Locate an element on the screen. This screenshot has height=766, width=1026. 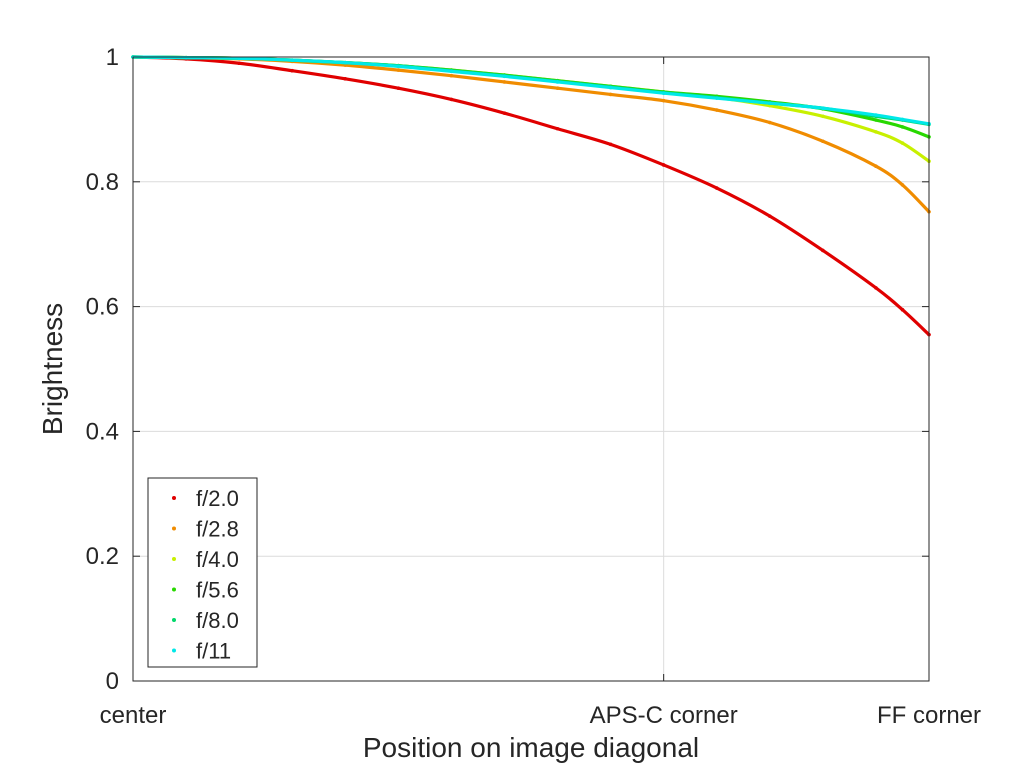
legend-item: f/8.0 is located at coordinates (205, 620).